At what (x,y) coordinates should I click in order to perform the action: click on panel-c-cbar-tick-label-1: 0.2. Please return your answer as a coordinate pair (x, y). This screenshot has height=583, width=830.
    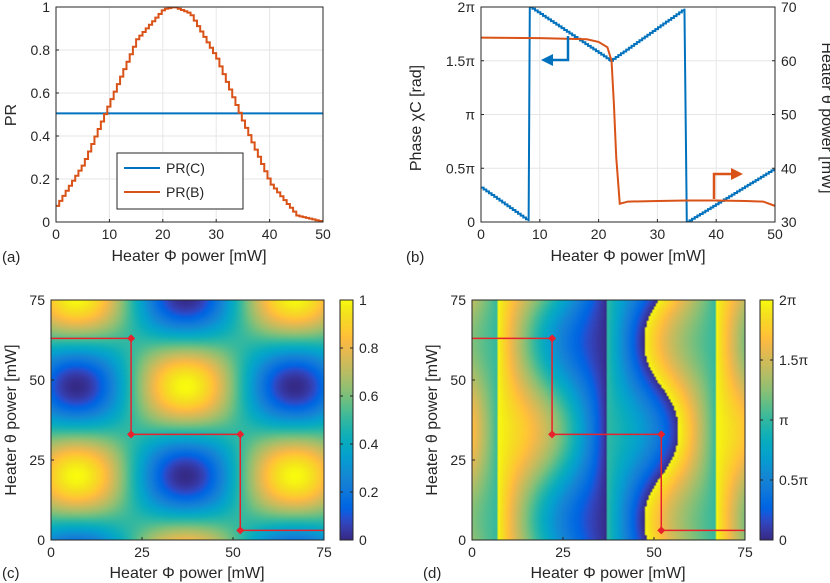
    Looking at the image, I should click on (369, 492).